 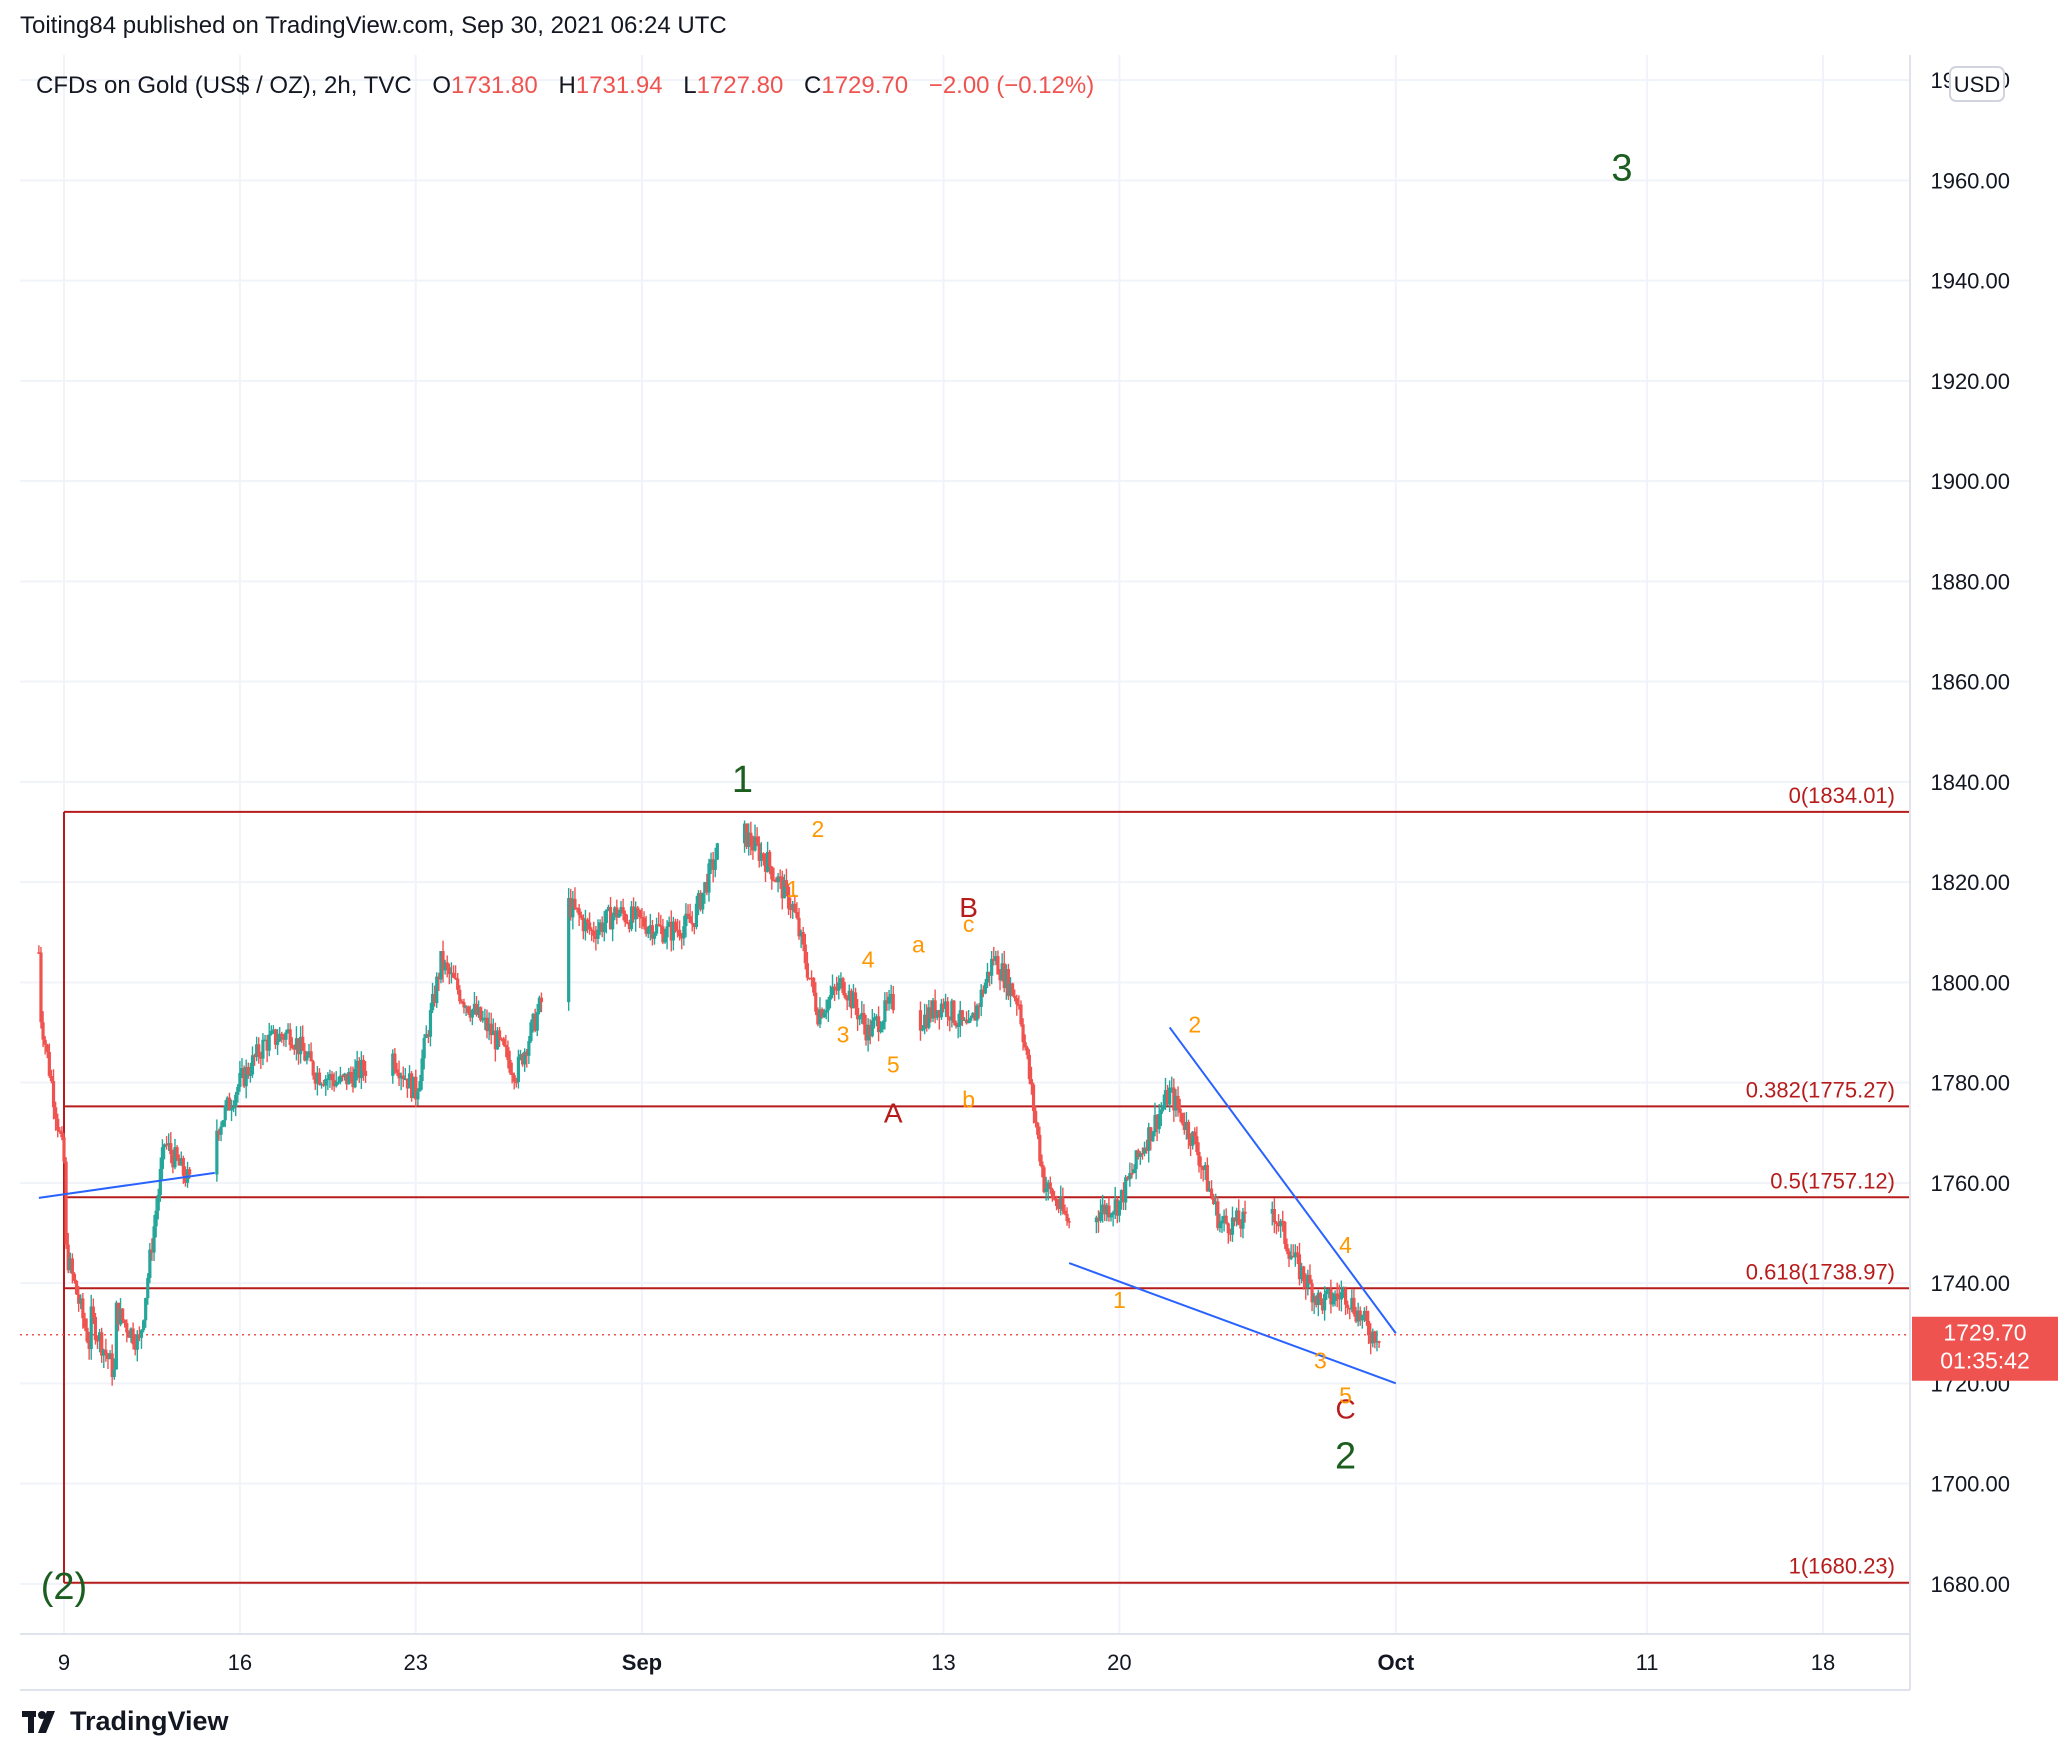 I want to click on trendlines, so click(x=717, y=1205).